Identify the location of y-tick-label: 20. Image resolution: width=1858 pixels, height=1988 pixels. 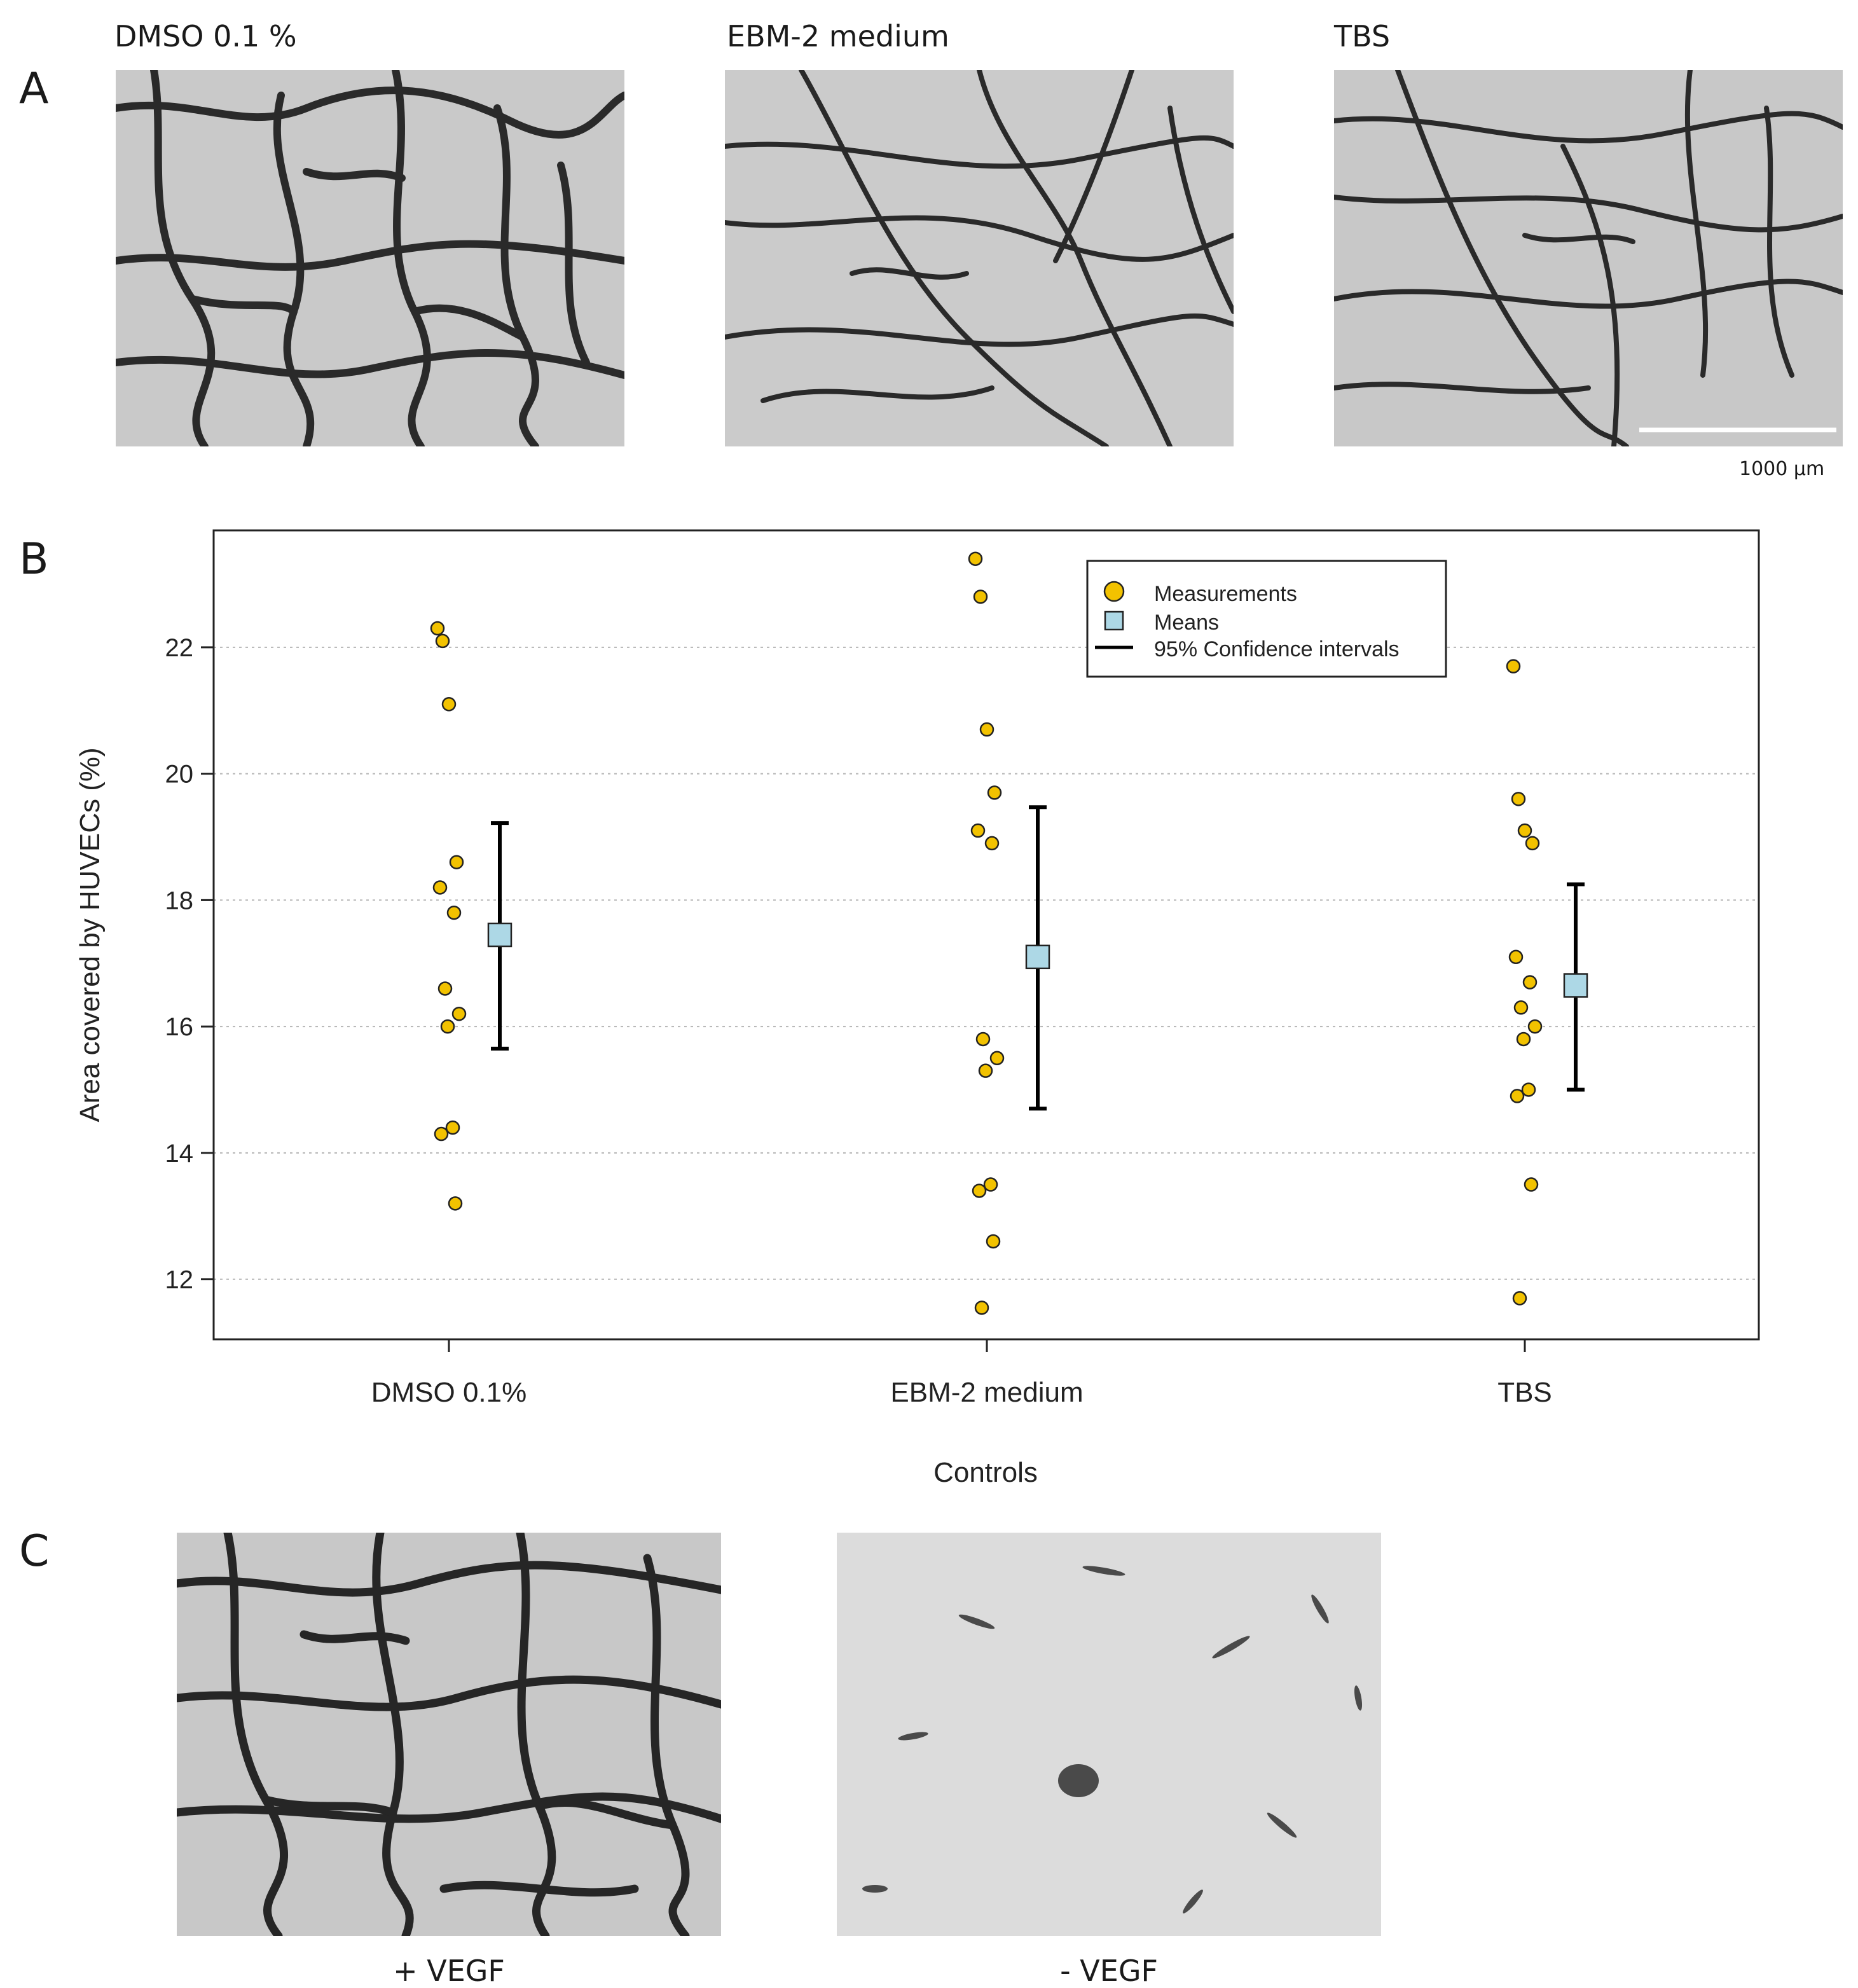
(179, 775).